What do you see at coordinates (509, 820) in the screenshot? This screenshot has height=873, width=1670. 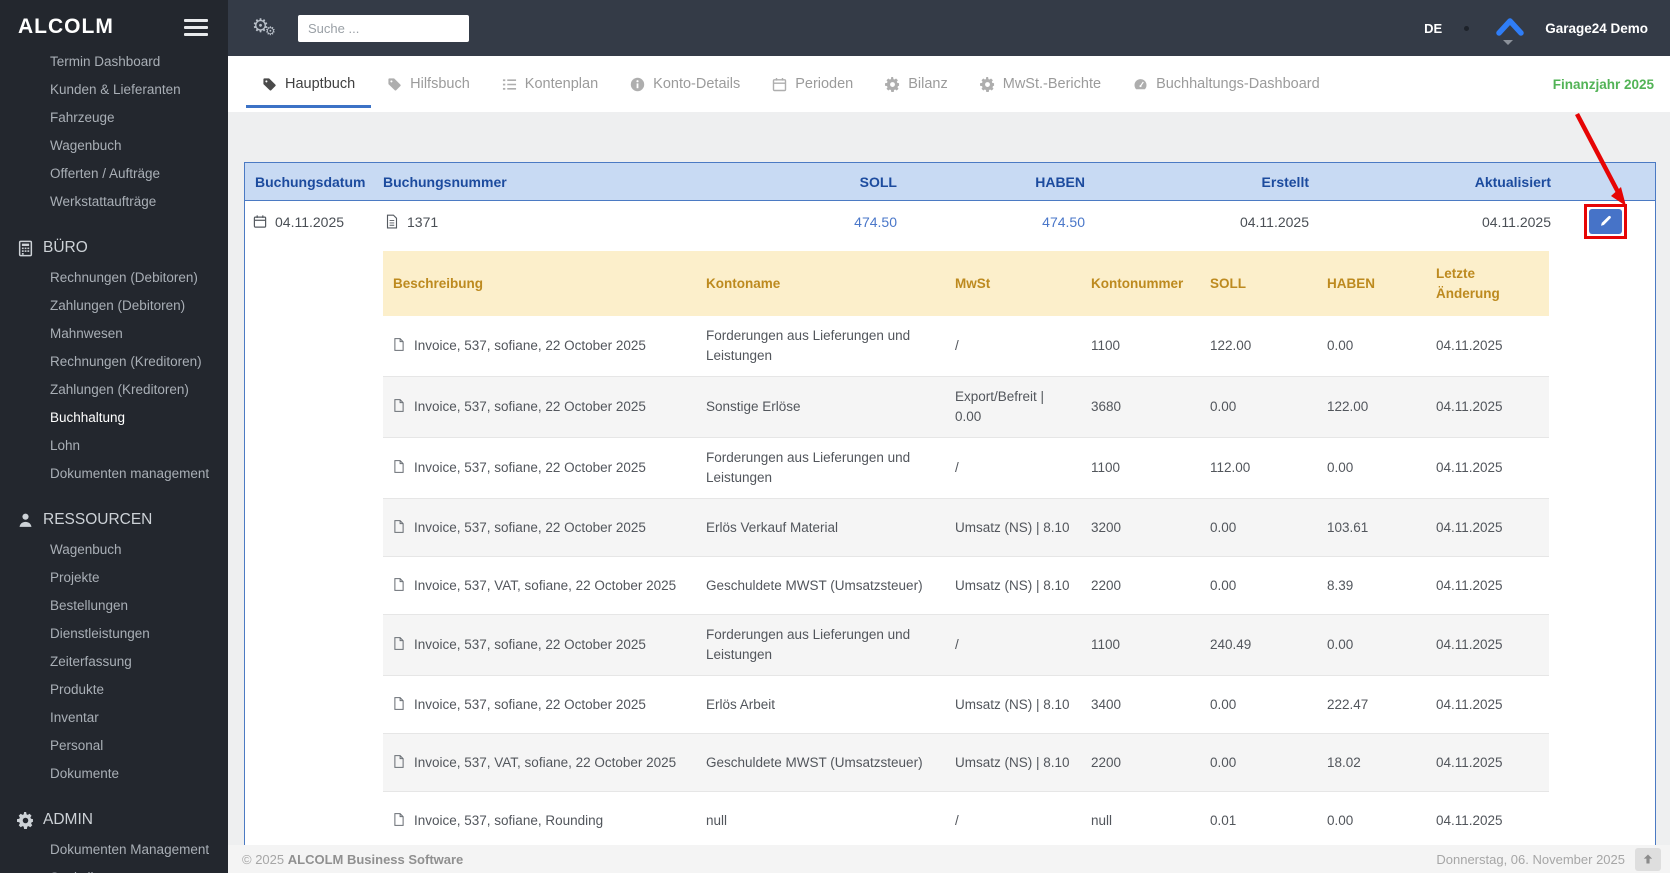 I see `detail-description: Invoice, 537, sofiane, Rounding` at bounding box center [509, 820].